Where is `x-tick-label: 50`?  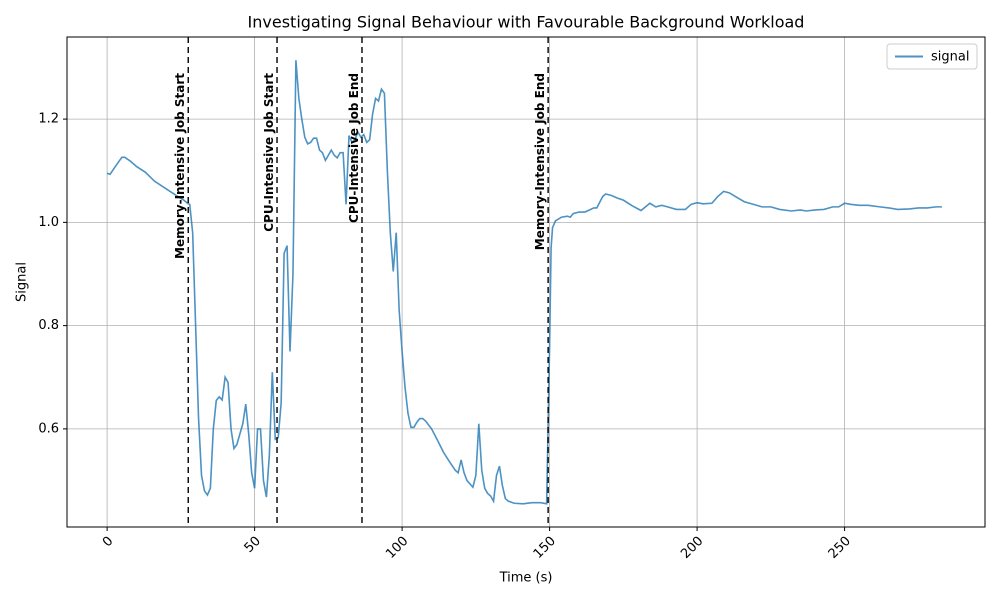 x-tick-label: 50 is located at coordinates (253, 545).